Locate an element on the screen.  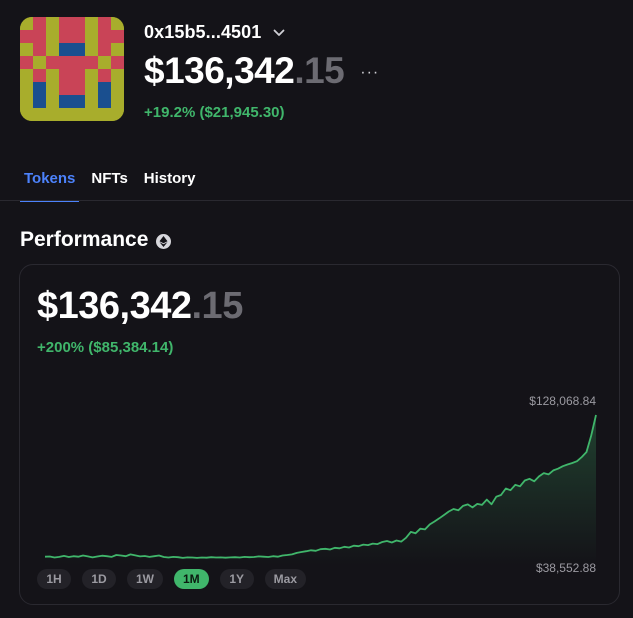
performance-change: +200% ($85,384.14) is located at coordinates (105, 347).